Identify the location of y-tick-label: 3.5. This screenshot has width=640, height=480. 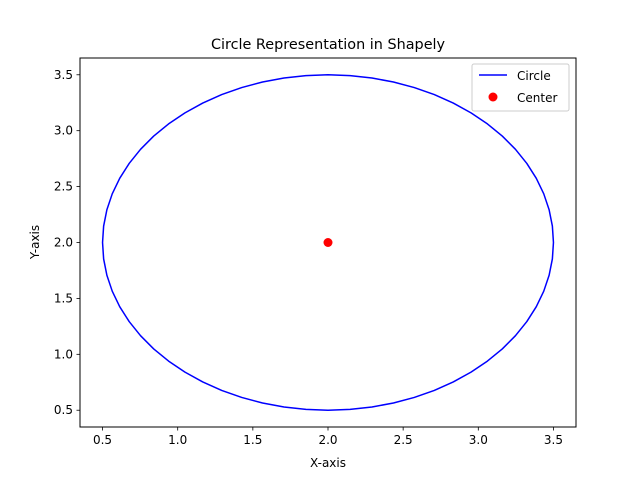
(63, 75).